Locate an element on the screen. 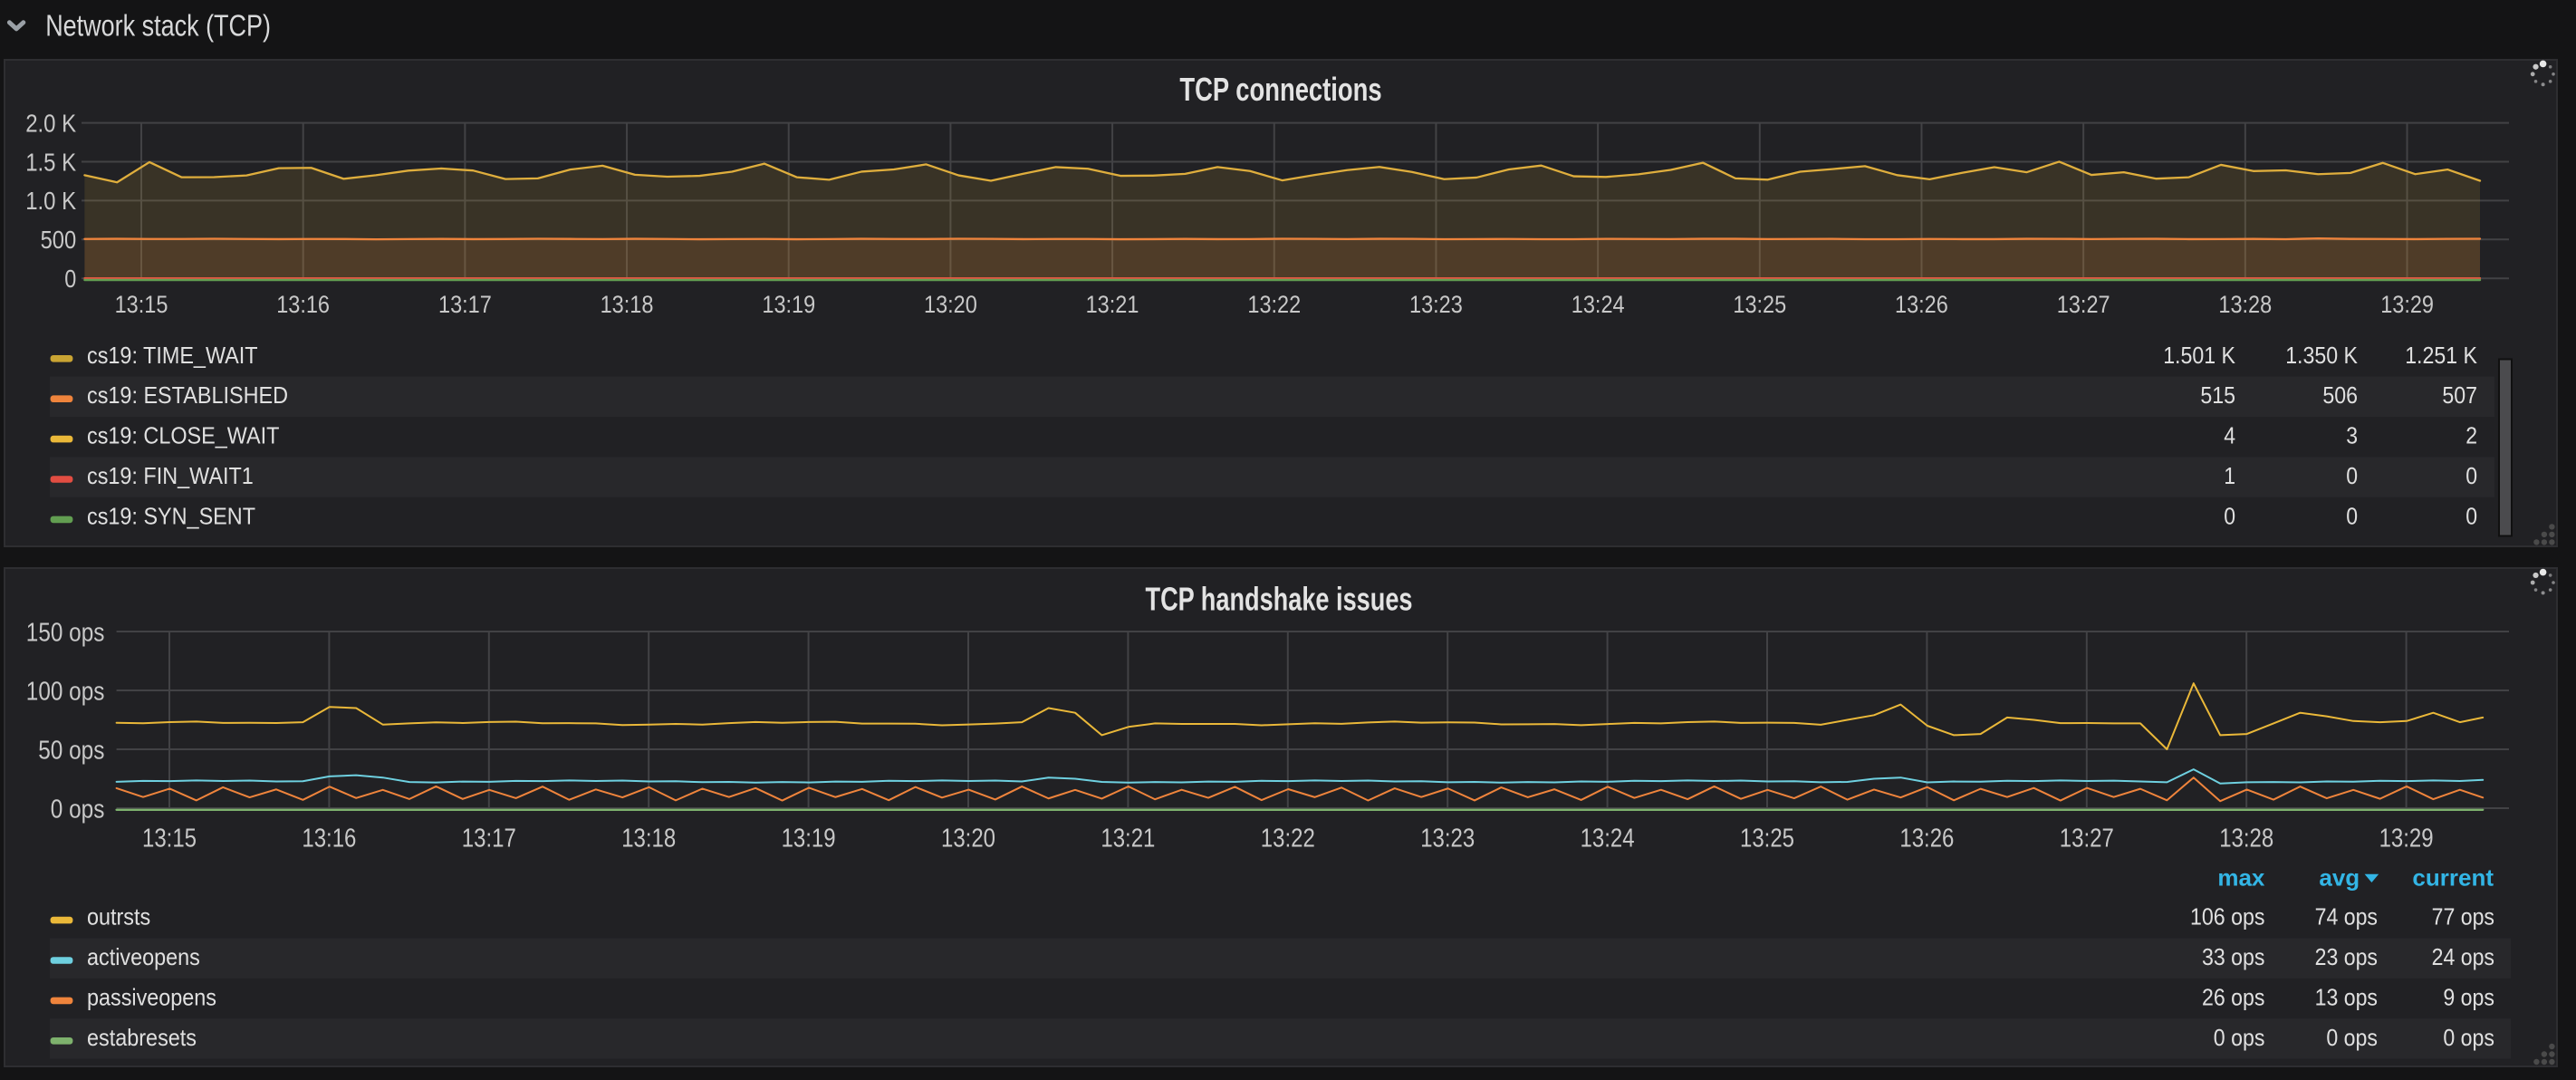 This screenshot has width=2576, height=1080. svg-text: 50 ops is located at coordinates (71, 750).